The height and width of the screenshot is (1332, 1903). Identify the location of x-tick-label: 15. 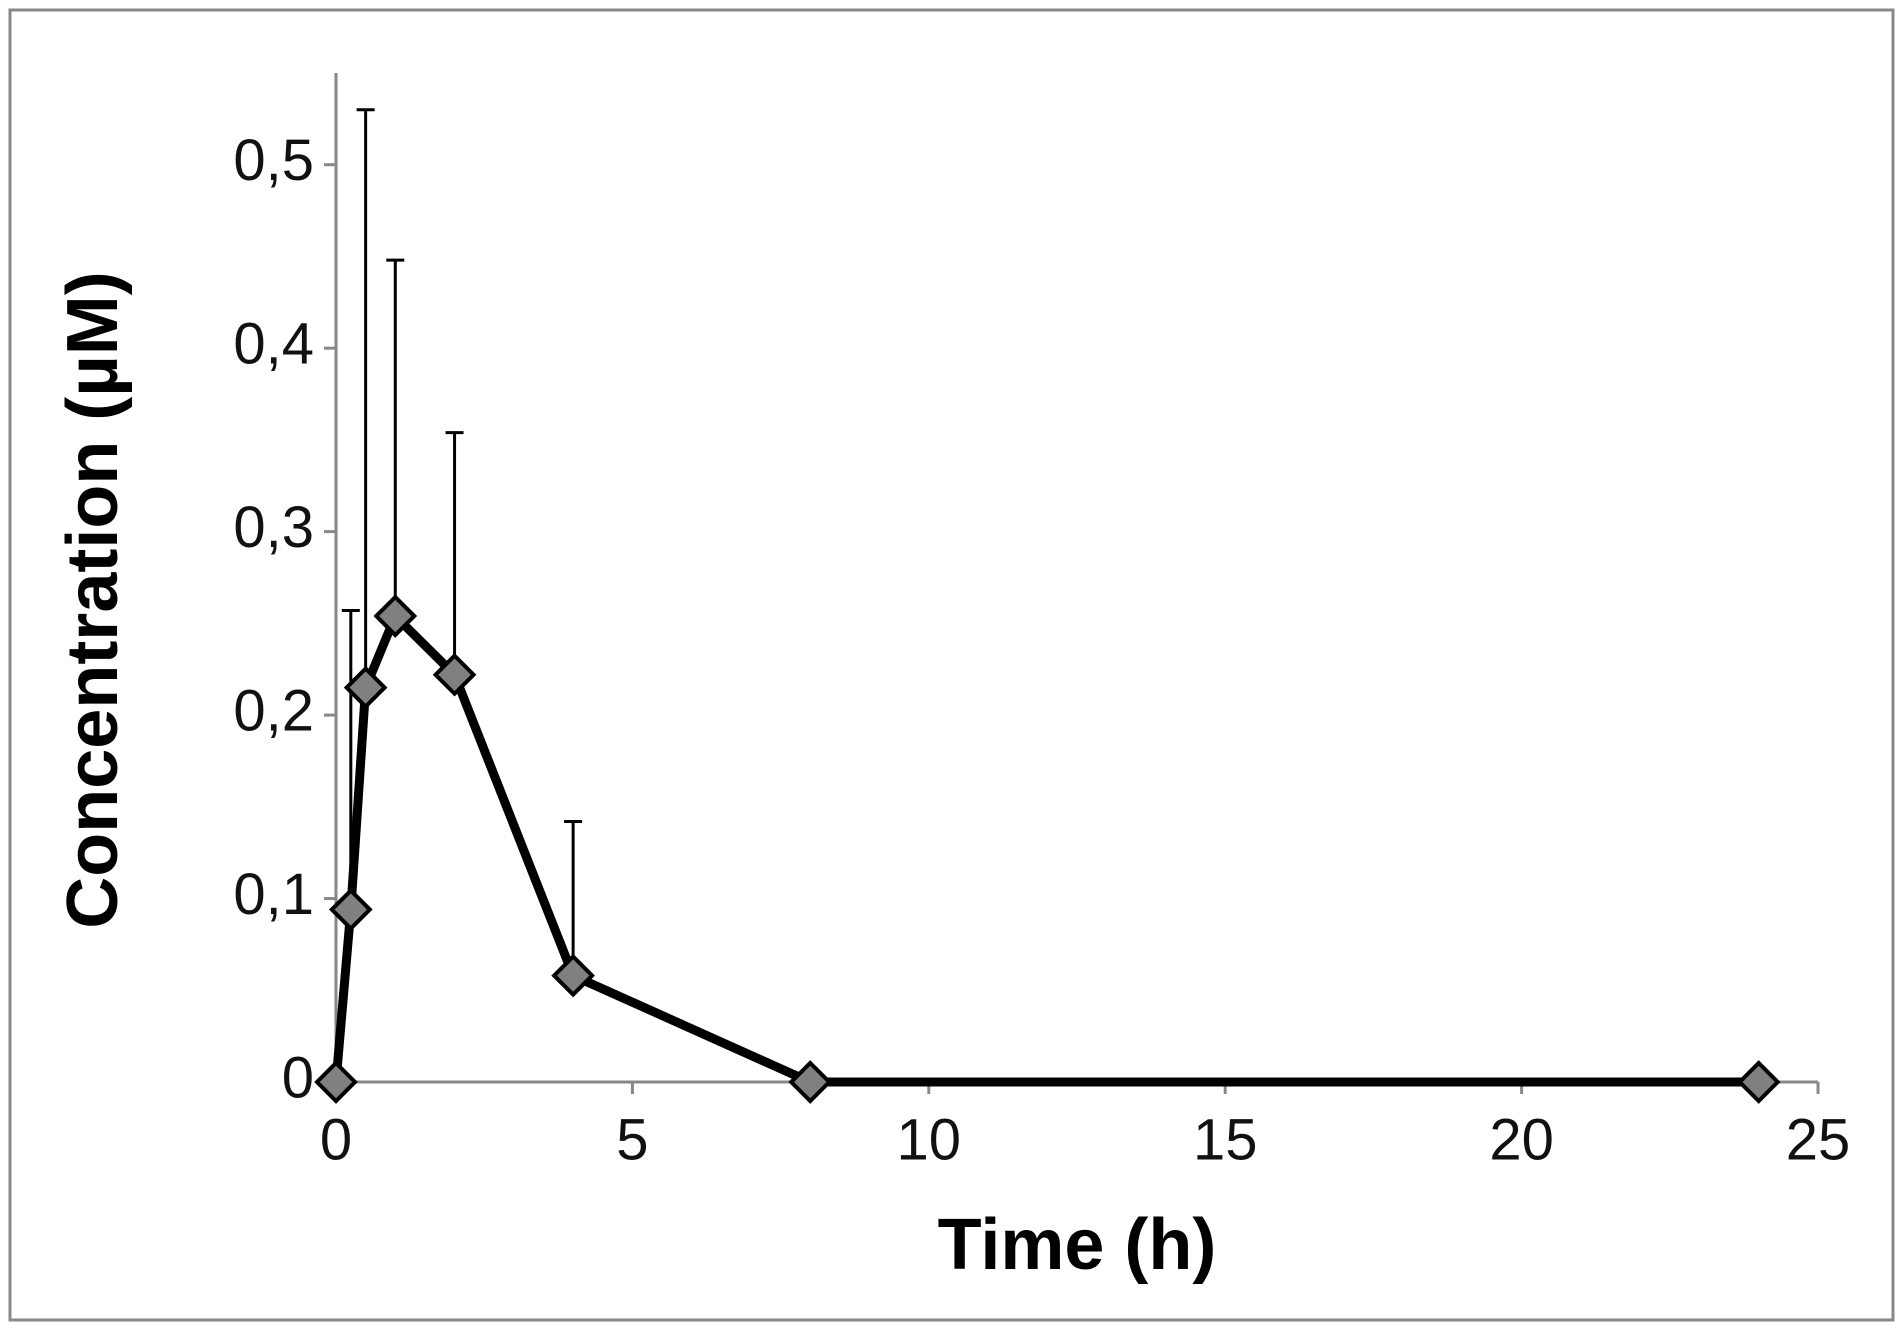
(1225, 1139).